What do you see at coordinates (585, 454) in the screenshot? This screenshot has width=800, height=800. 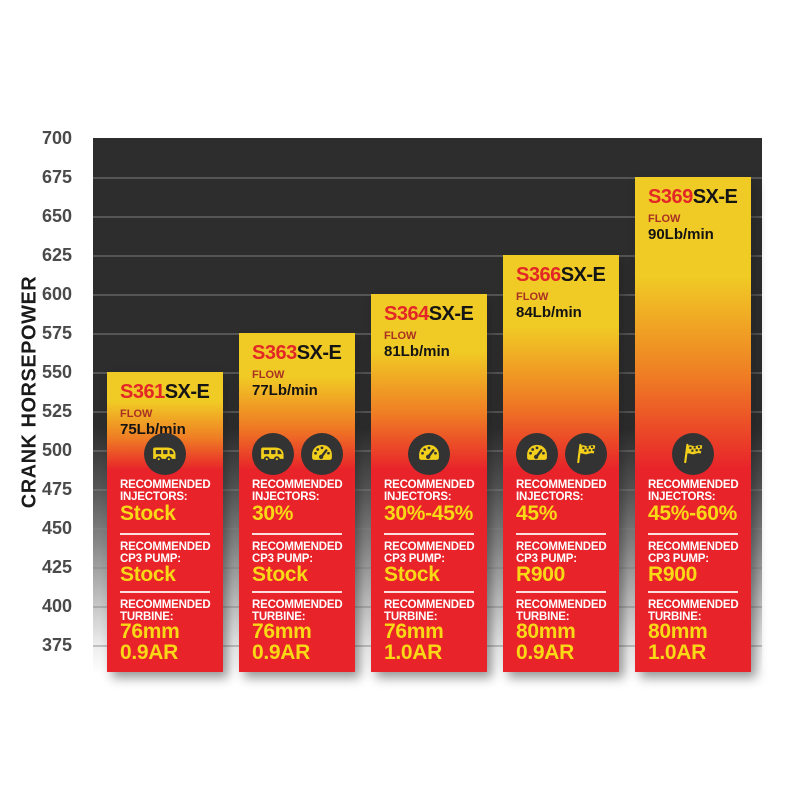 I see `flag-icon` at bounding box center [585, 454].